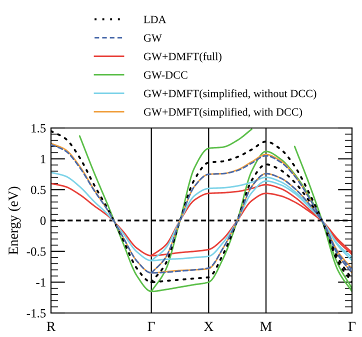 The height and width of the screenshot is (337, 362). What do you see at coordinates (43, 220) in the screenshot?
I see `y-tick-label: 0` at bounding box center [43, 220].